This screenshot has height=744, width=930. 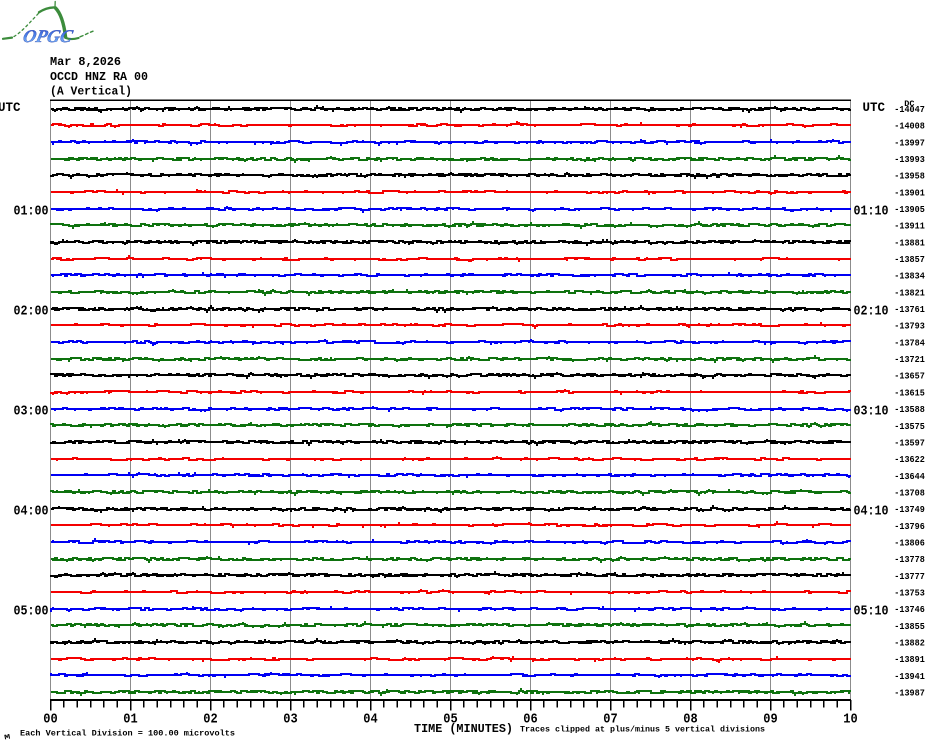 I want to click on svg-text: -13753, so click(x=909, y=593).